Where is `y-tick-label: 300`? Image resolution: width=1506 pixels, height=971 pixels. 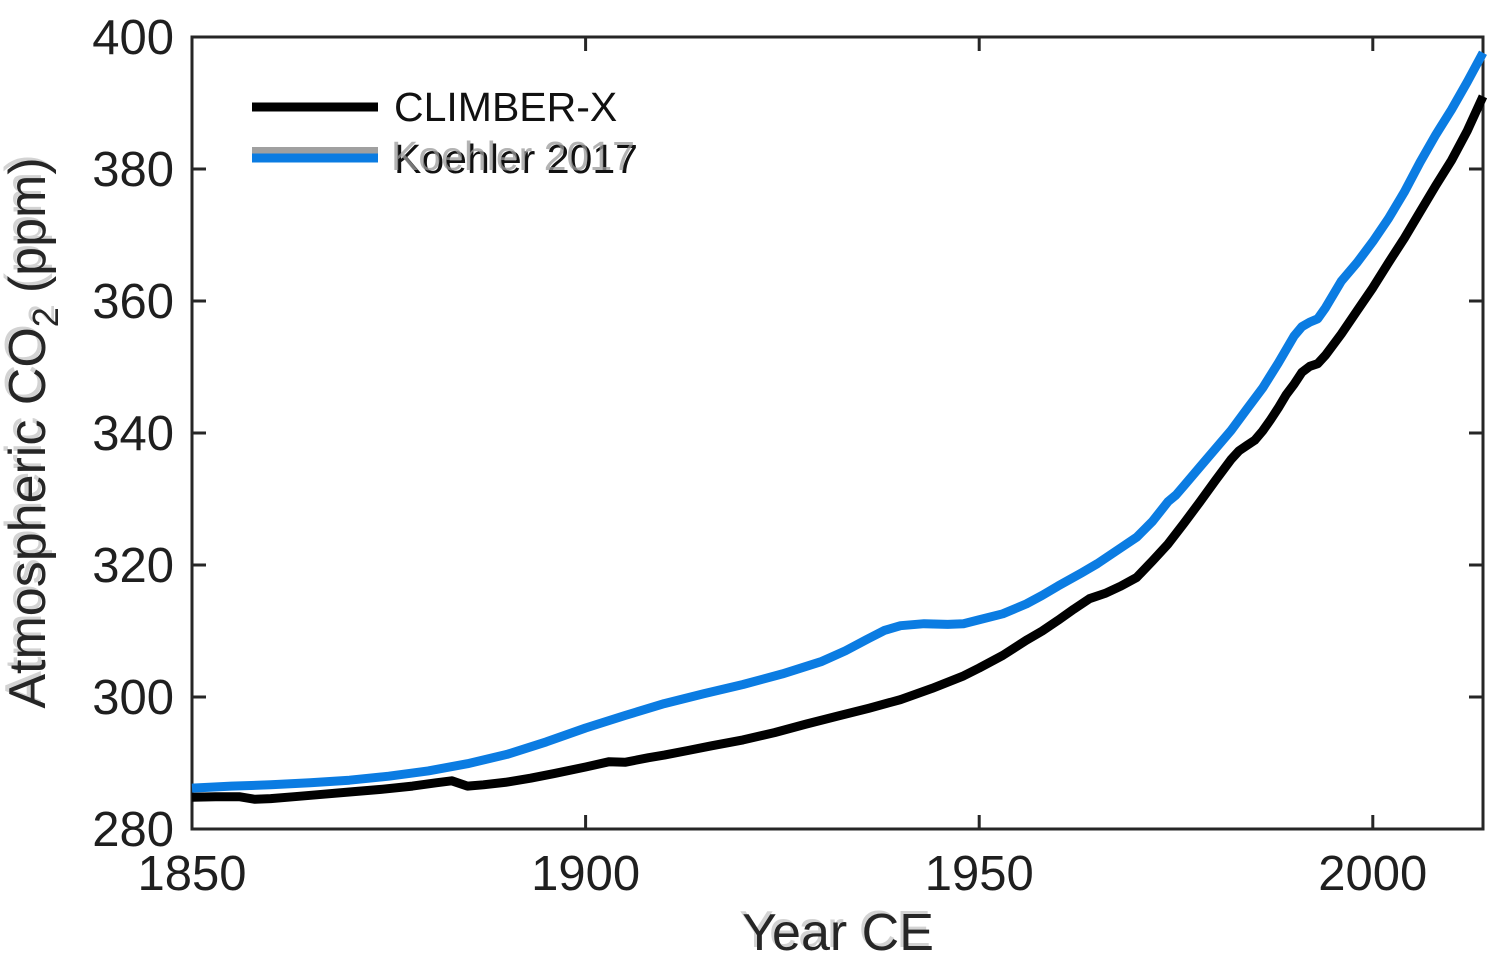 y-tick-label: 300 is located at coordinates (133, 698).